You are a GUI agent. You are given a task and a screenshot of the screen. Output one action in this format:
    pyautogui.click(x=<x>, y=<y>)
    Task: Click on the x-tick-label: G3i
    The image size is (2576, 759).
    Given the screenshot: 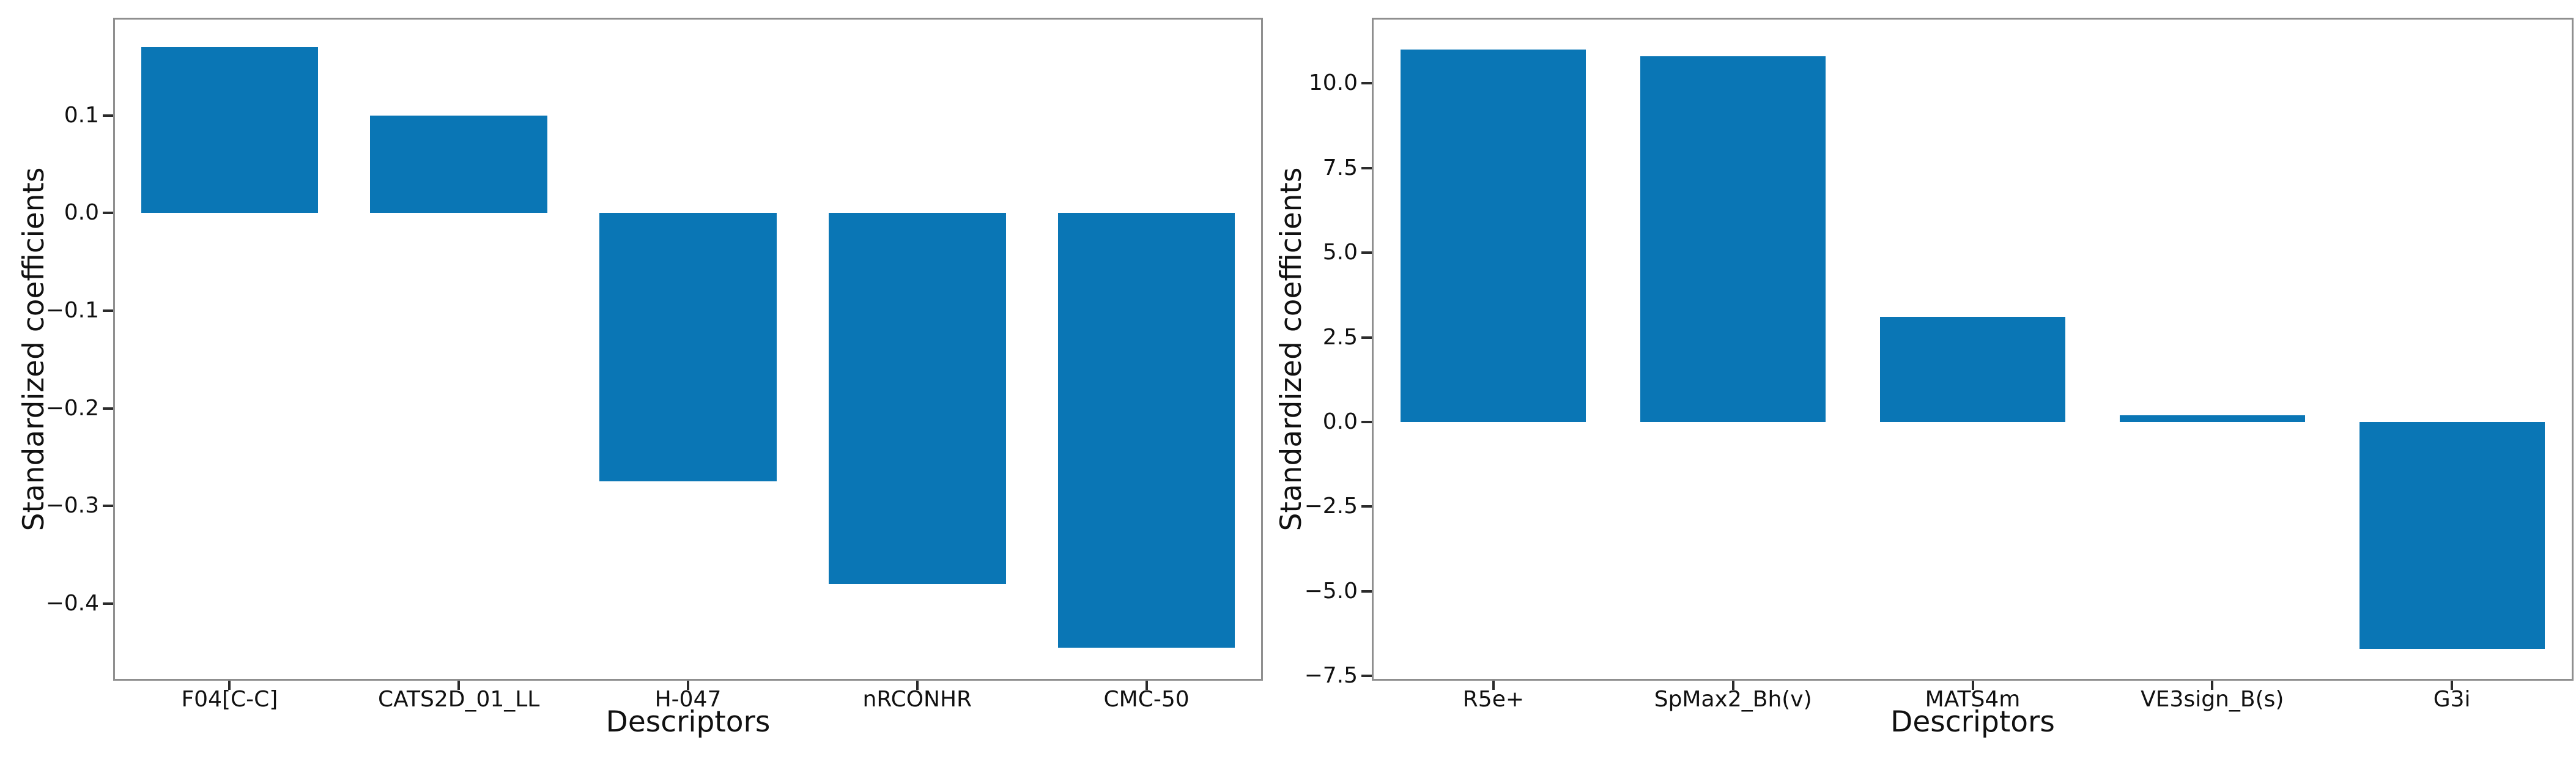 What is the action you would take?
    pyautogui.click(x=2452, y=699)
    